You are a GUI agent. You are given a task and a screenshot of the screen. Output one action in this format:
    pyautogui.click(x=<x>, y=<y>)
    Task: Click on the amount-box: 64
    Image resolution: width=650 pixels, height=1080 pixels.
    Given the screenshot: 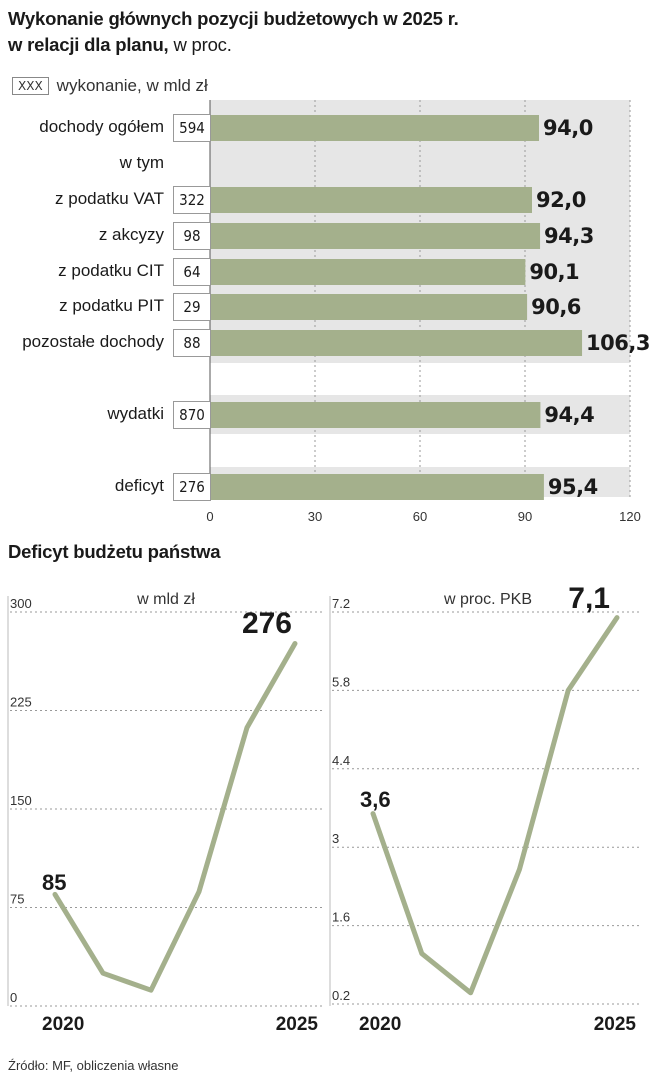 What is the action you would take?
    pyautogui.click(x=192, y=272)
    